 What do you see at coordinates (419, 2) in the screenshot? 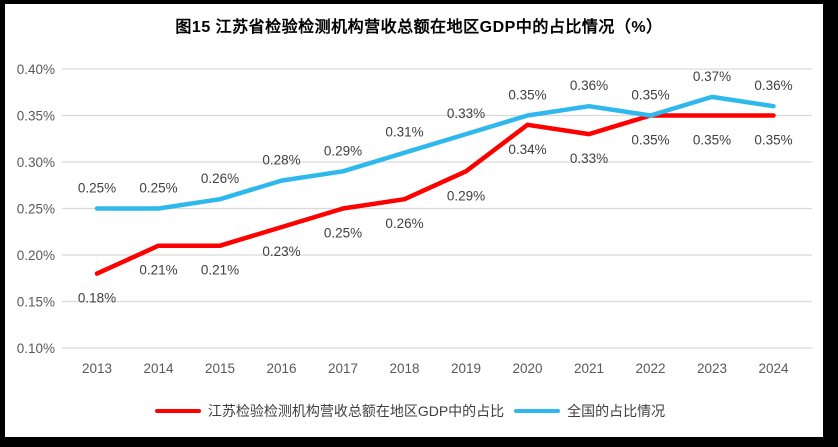
I see `frame-edge-top` at bounding box center [419, 2].